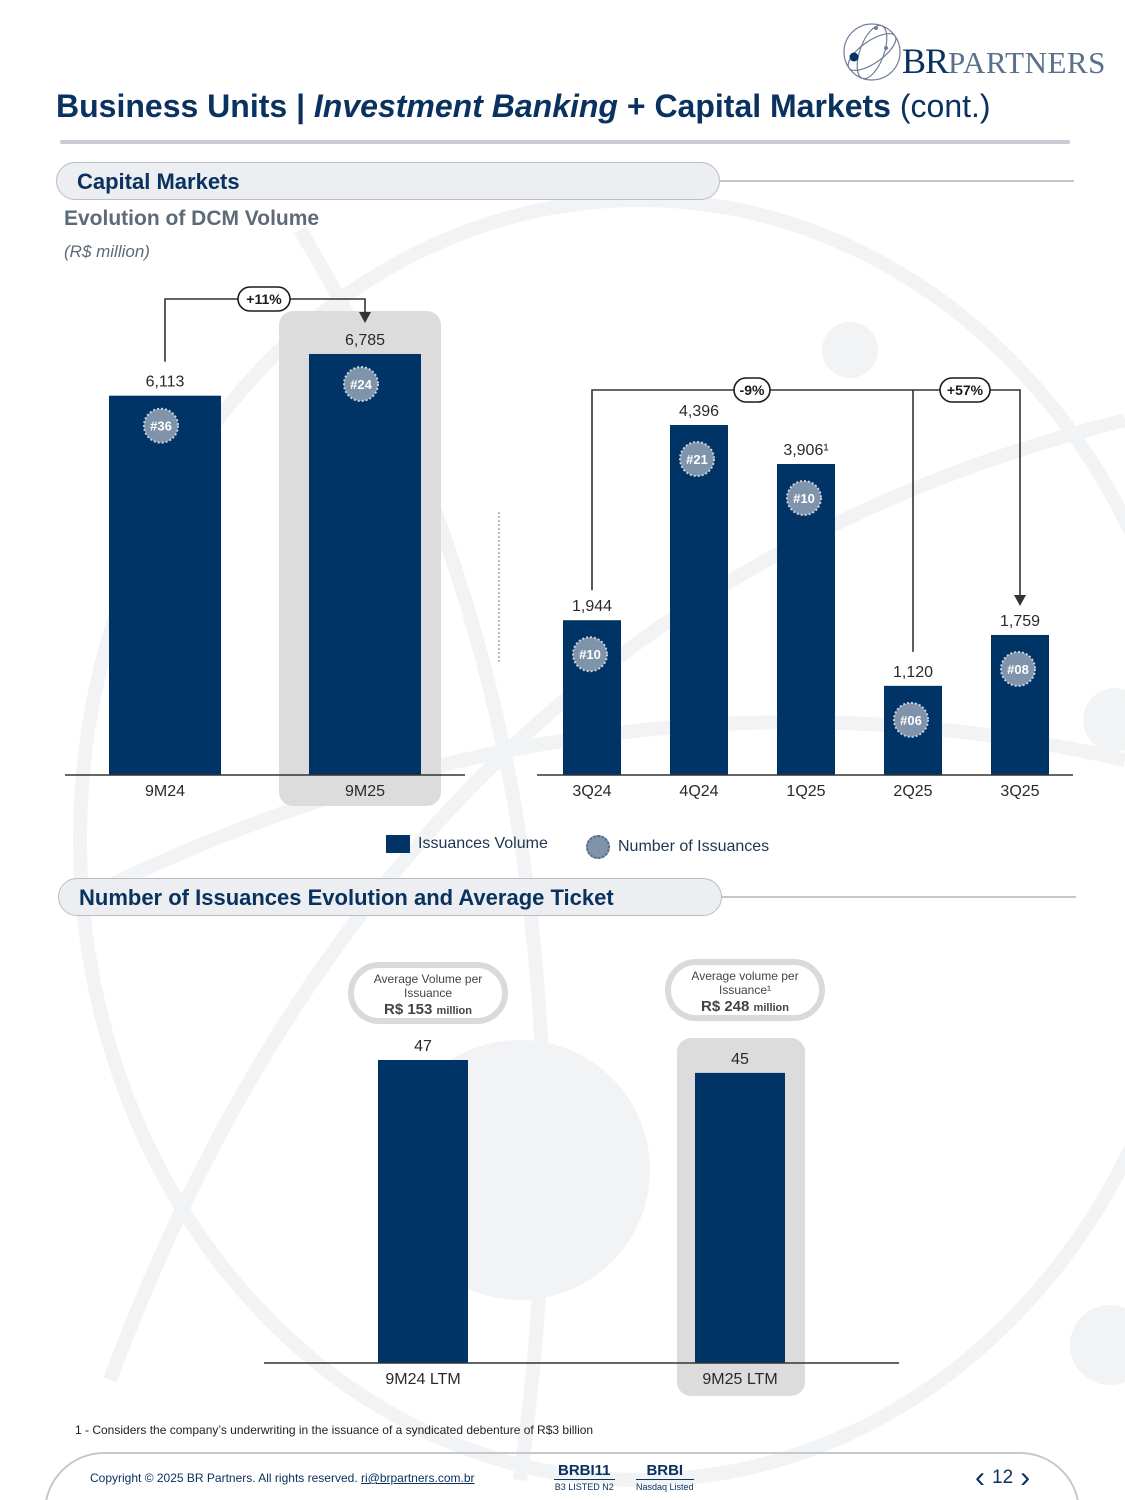 The height and width of the screenshot is (1500, 1125). Describe the element at coordinates (365, 564) in the screenshot. I see `bar-9M25` at that location.